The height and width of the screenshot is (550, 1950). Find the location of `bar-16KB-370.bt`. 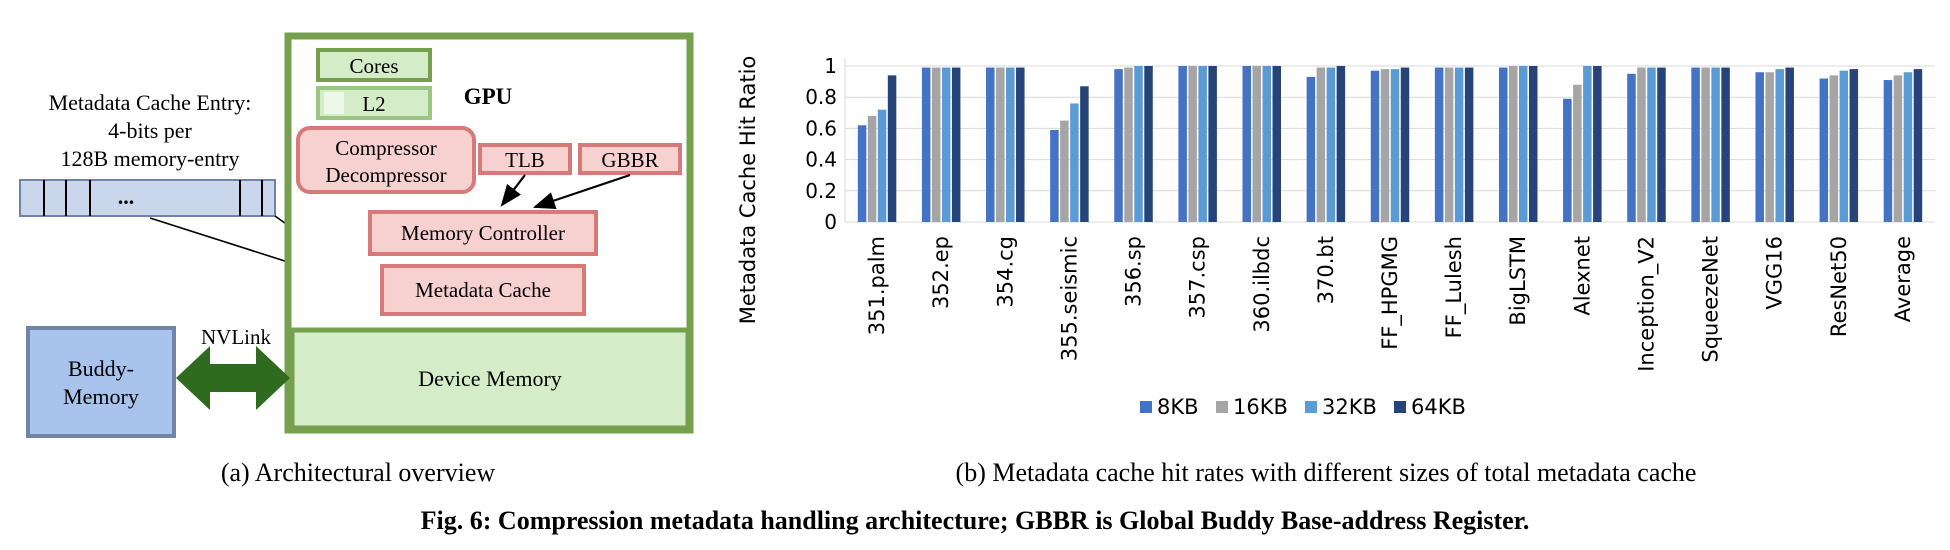

bar-16KB-370.bt is located at coordinates (1321, 144).